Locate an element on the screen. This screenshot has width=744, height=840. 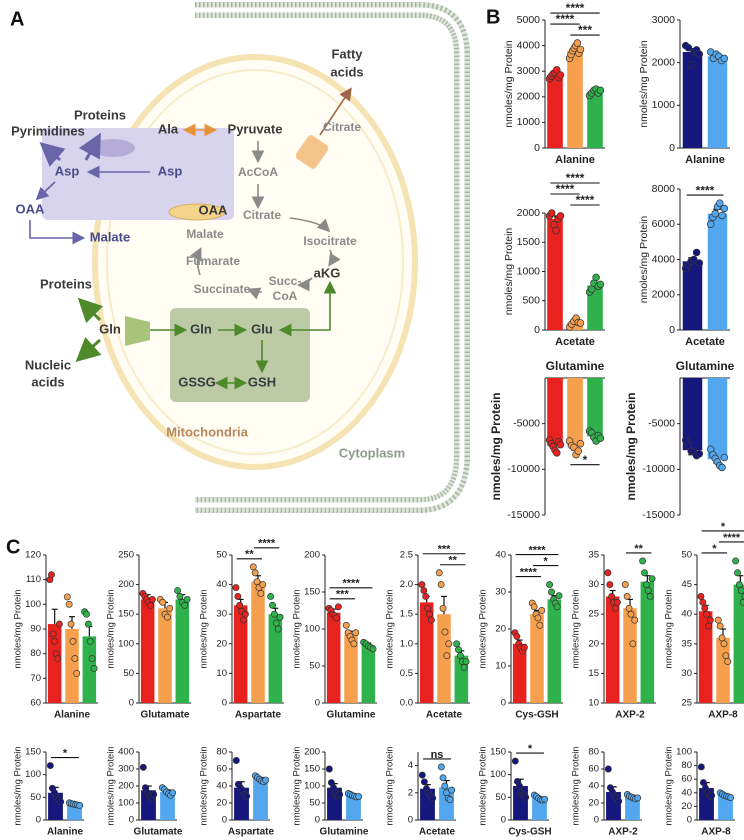
y-tick-label: 1.0 is located at coordinates (406, 643).